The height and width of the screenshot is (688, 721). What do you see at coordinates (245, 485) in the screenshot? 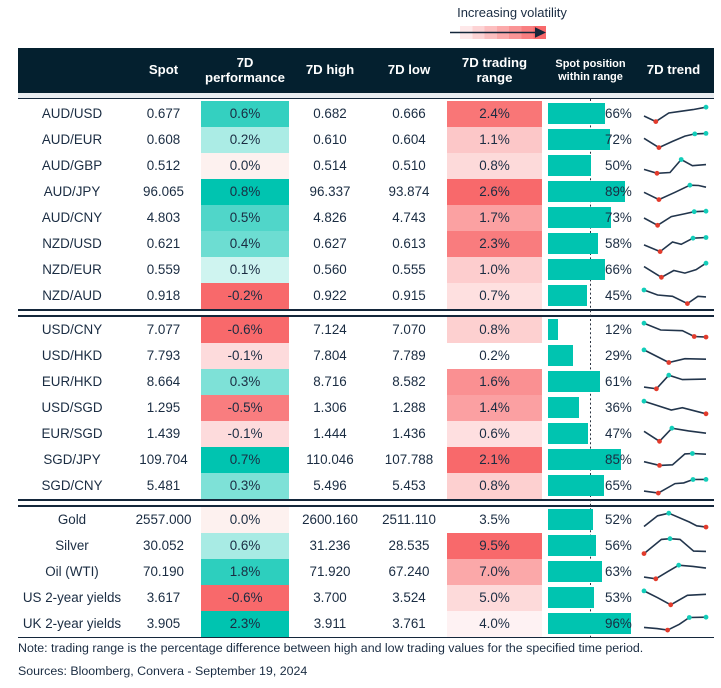
I see `performance-cell: 0.3%` at bounding box center [245, 485].